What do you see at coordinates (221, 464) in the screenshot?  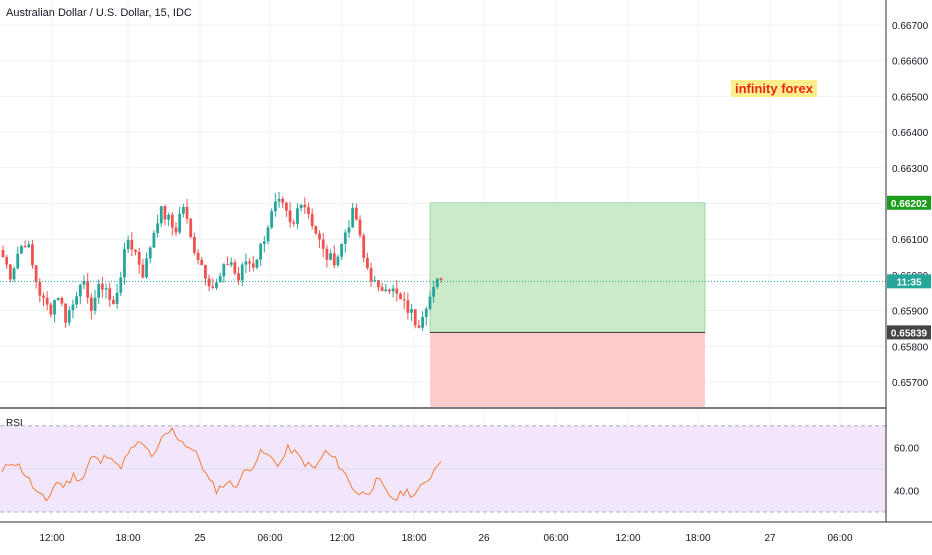 I see `rsi-line` at bounding box center [221, 464].